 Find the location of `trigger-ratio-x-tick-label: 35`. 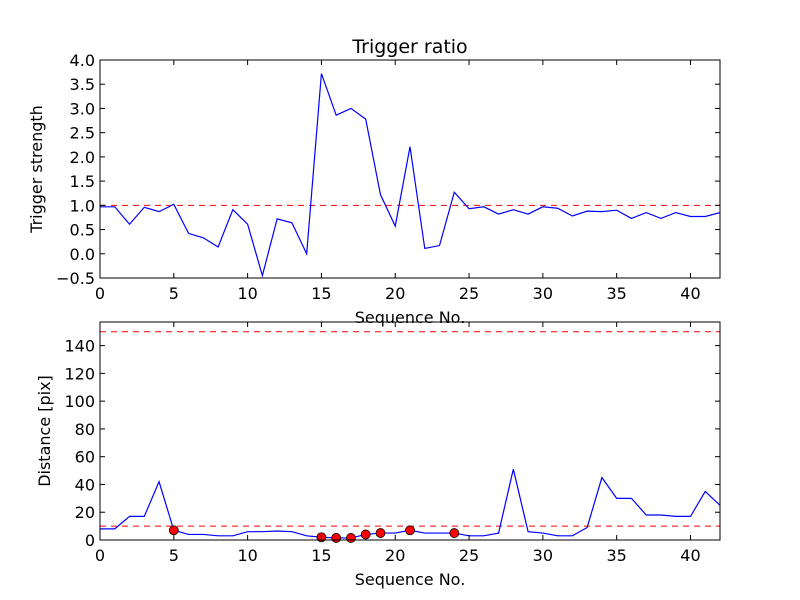

trigger-ratio-x-tick-label: 35 is located at coordinates (616, 293).